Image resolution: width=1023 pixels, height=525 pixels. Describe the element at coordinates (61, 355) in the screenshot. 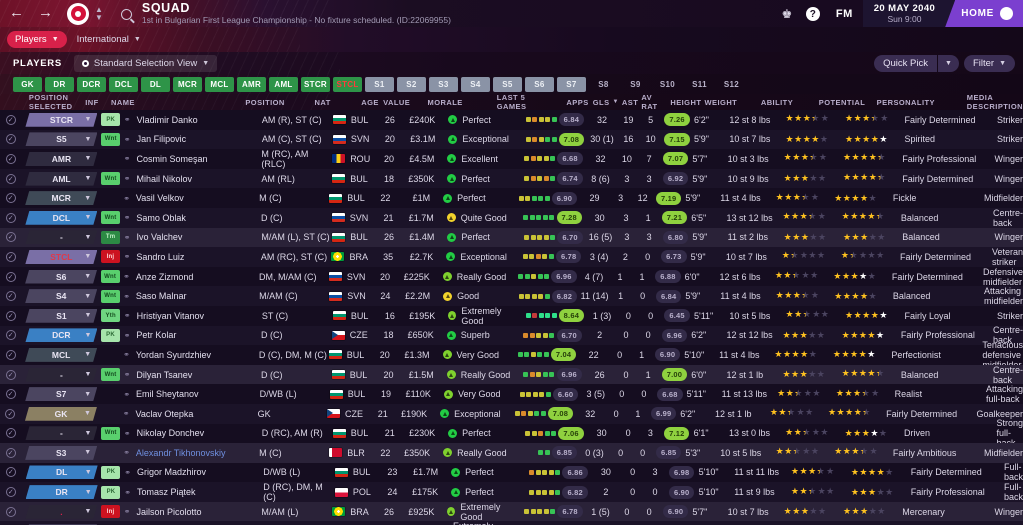

I see `position-selected-dropdown: MCL ▼` at that location.